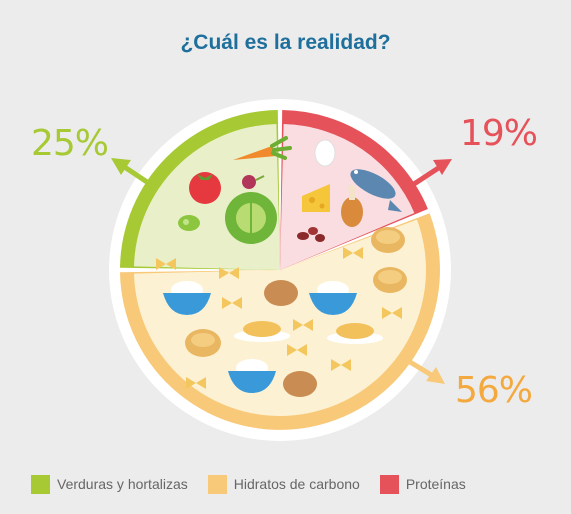 The height and width of the screenshot is (514, 571). I want to click on tomato-icon, so click(205, 188).